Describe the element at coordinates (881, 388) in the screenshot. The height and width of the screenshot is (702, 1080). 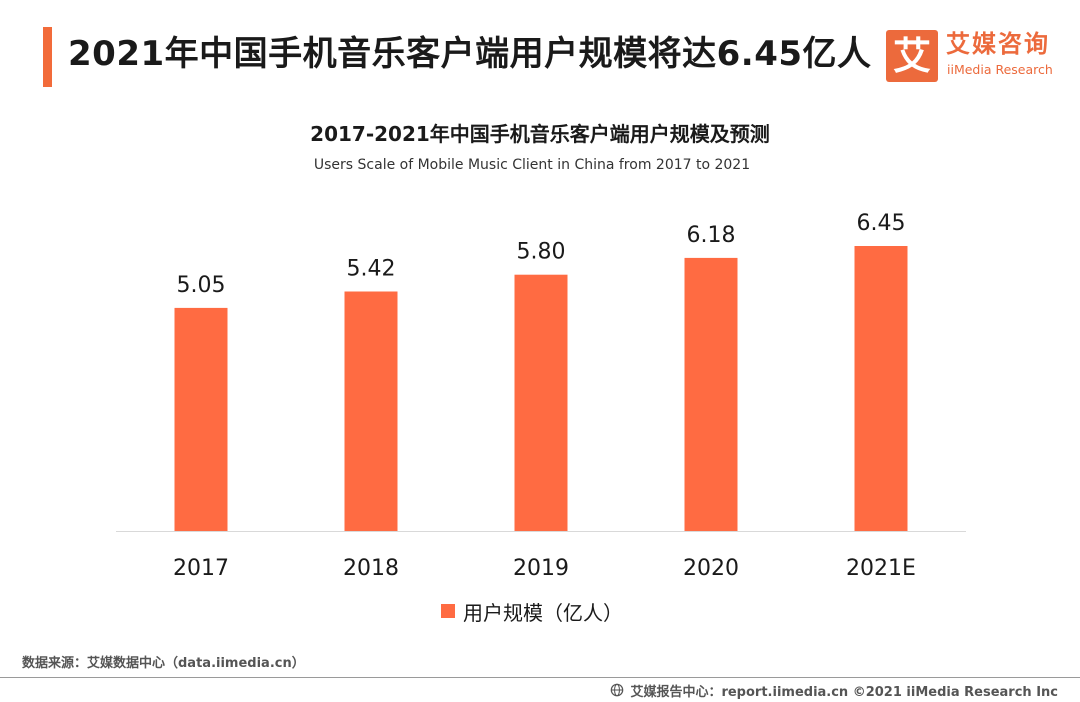
I see `bar-2021E` at that location.